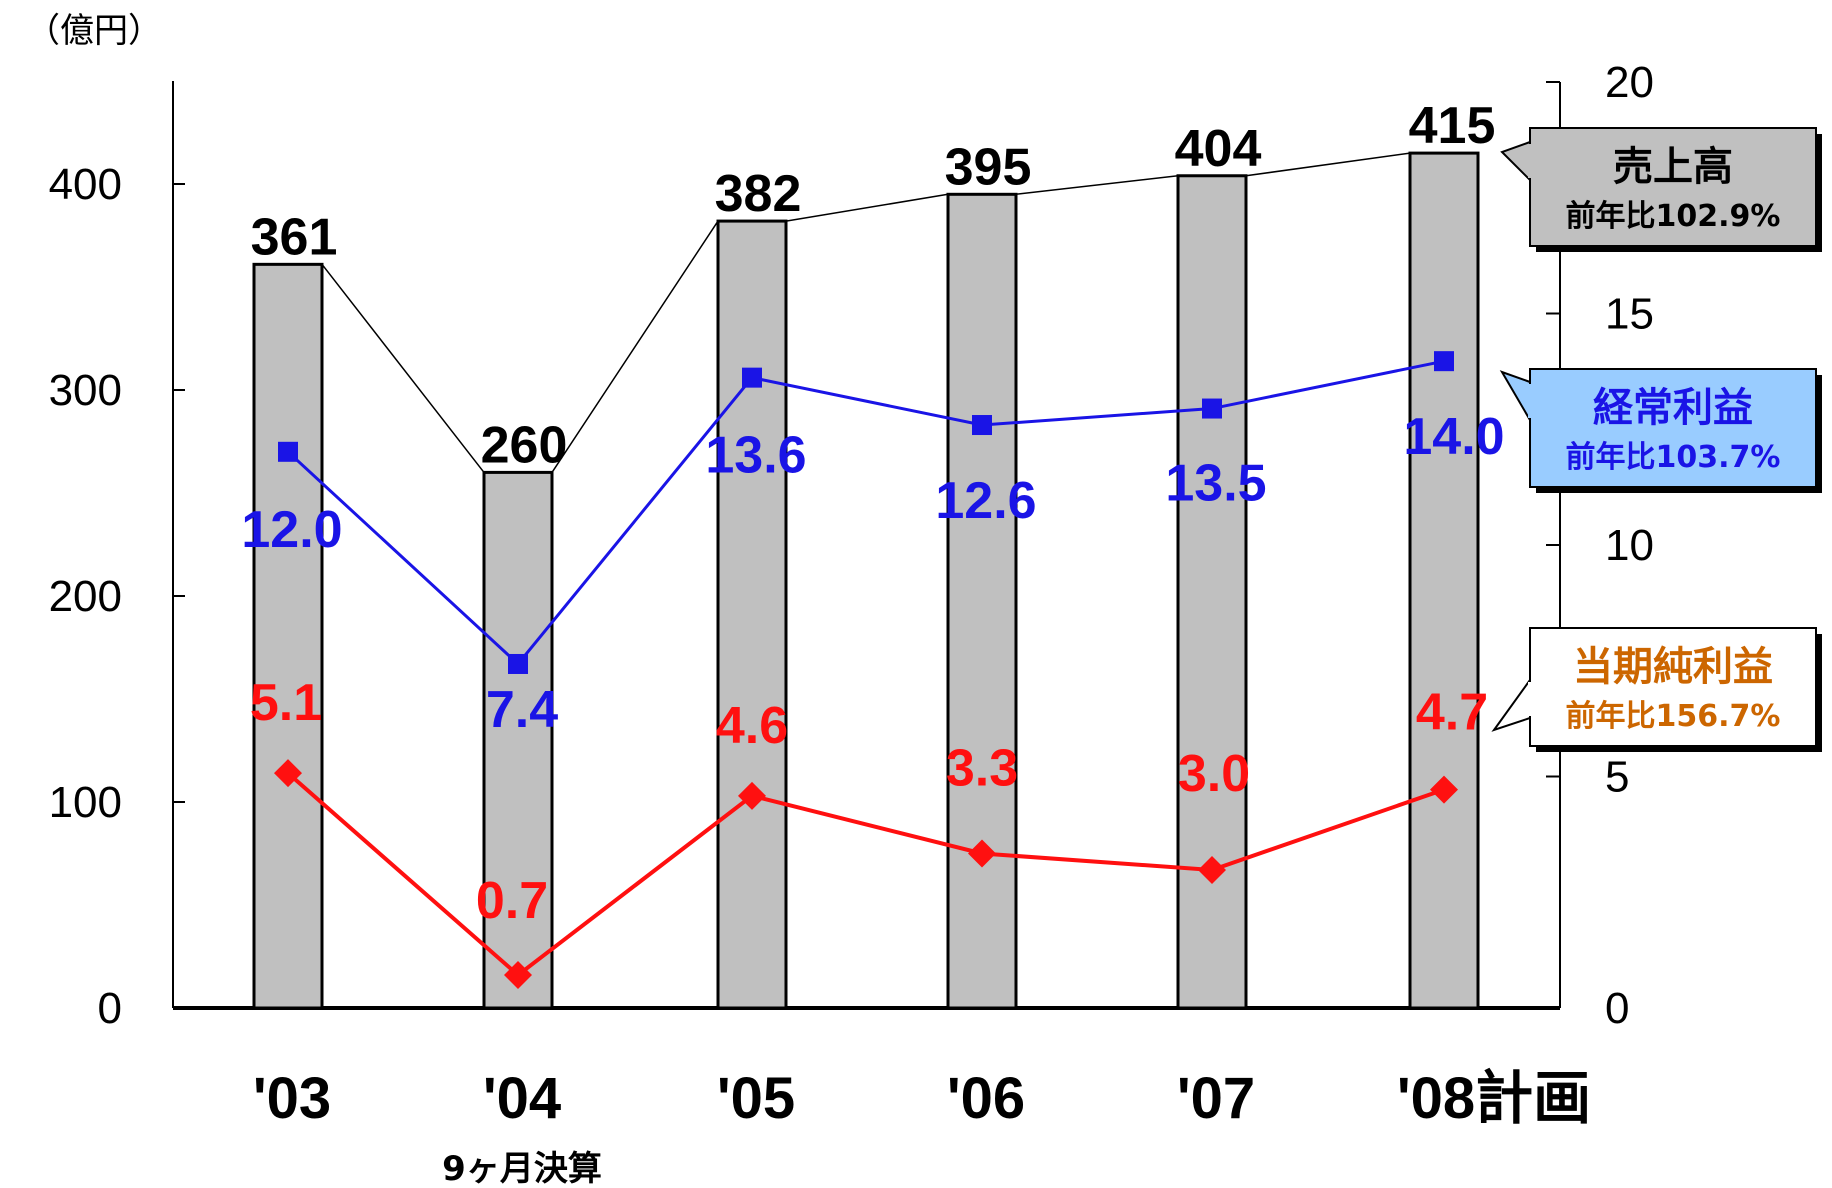  I want to click on net-profit-label: 0.7, so click(512, 901).